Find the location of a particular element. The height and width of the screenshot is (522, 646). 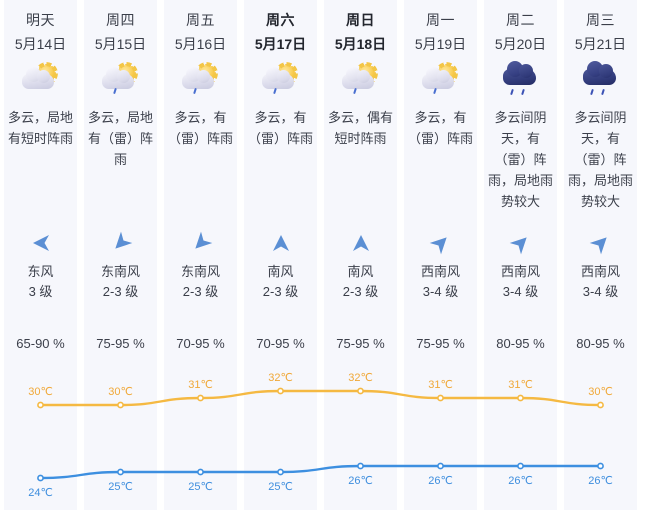

day-column: 周六 5月17日多云，有（雷）阵雨南风 2-3 级 70-95 % is located at coordinates (280, 255).